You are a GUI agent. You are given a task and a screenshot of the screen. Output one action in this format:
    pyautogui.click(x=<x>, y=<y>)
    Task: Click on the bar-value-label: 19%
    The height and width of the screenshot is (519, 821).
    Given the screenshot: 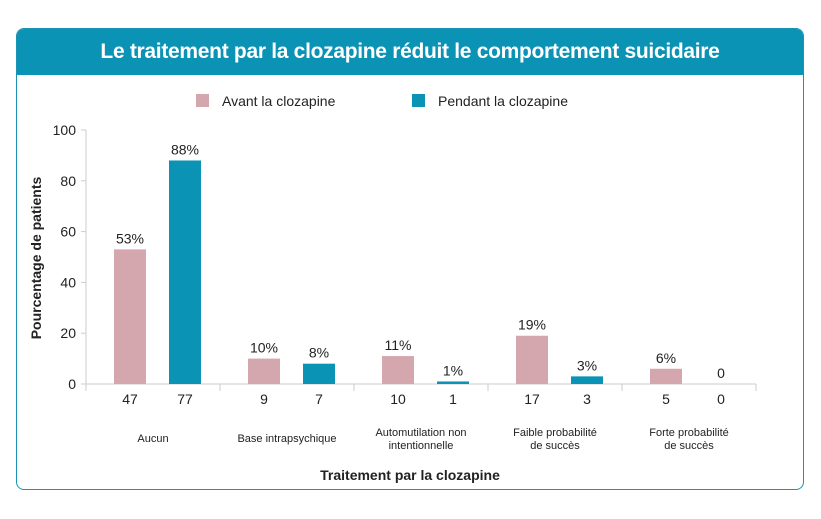 What is the action you would take?
    pyautogui.click(x=532, y=325)
    